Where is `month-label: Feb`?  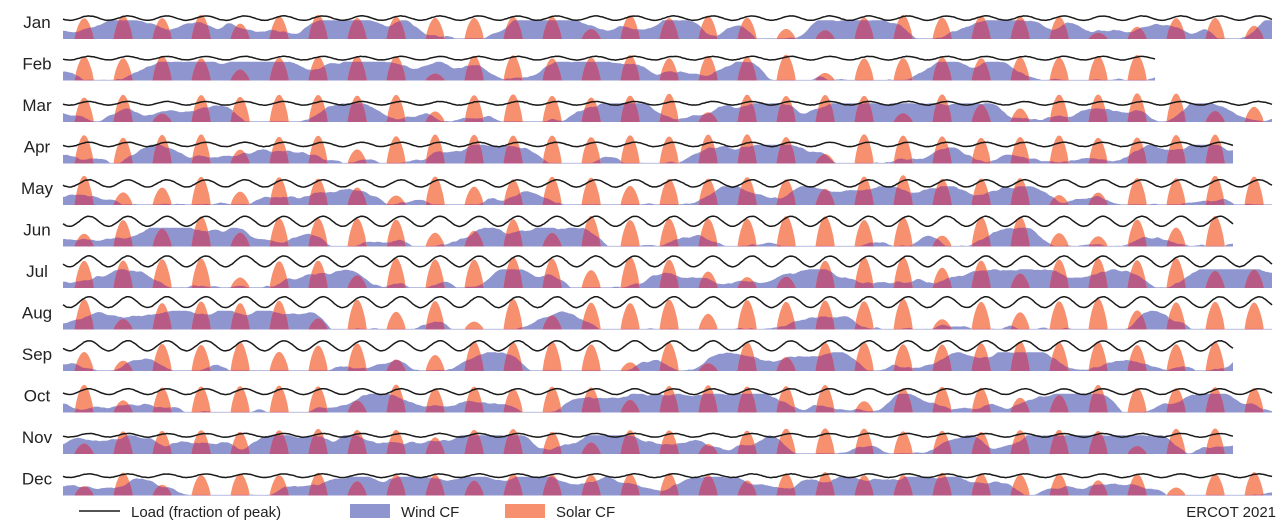
month-label: Feb is located at coordinates (36, 64).